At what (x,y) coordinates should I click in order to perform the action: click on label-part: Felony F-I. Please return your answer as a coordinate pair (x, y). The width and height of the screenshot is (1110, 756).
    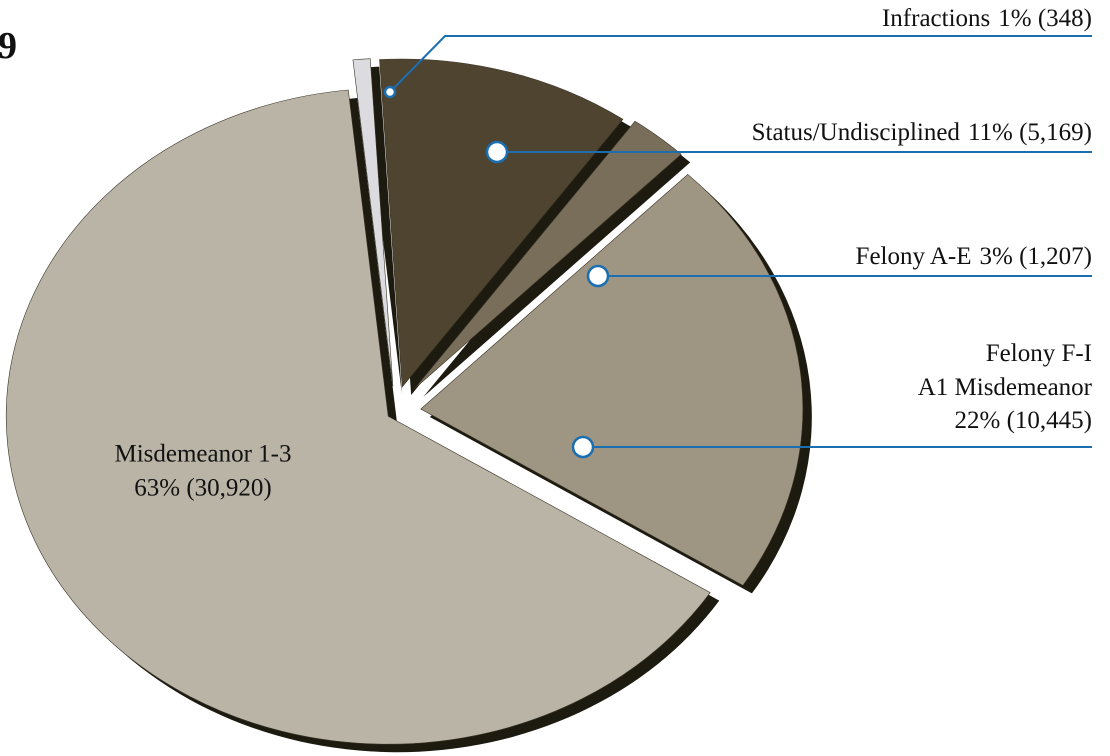
    Looking at the image, I should click on (1039, 353).